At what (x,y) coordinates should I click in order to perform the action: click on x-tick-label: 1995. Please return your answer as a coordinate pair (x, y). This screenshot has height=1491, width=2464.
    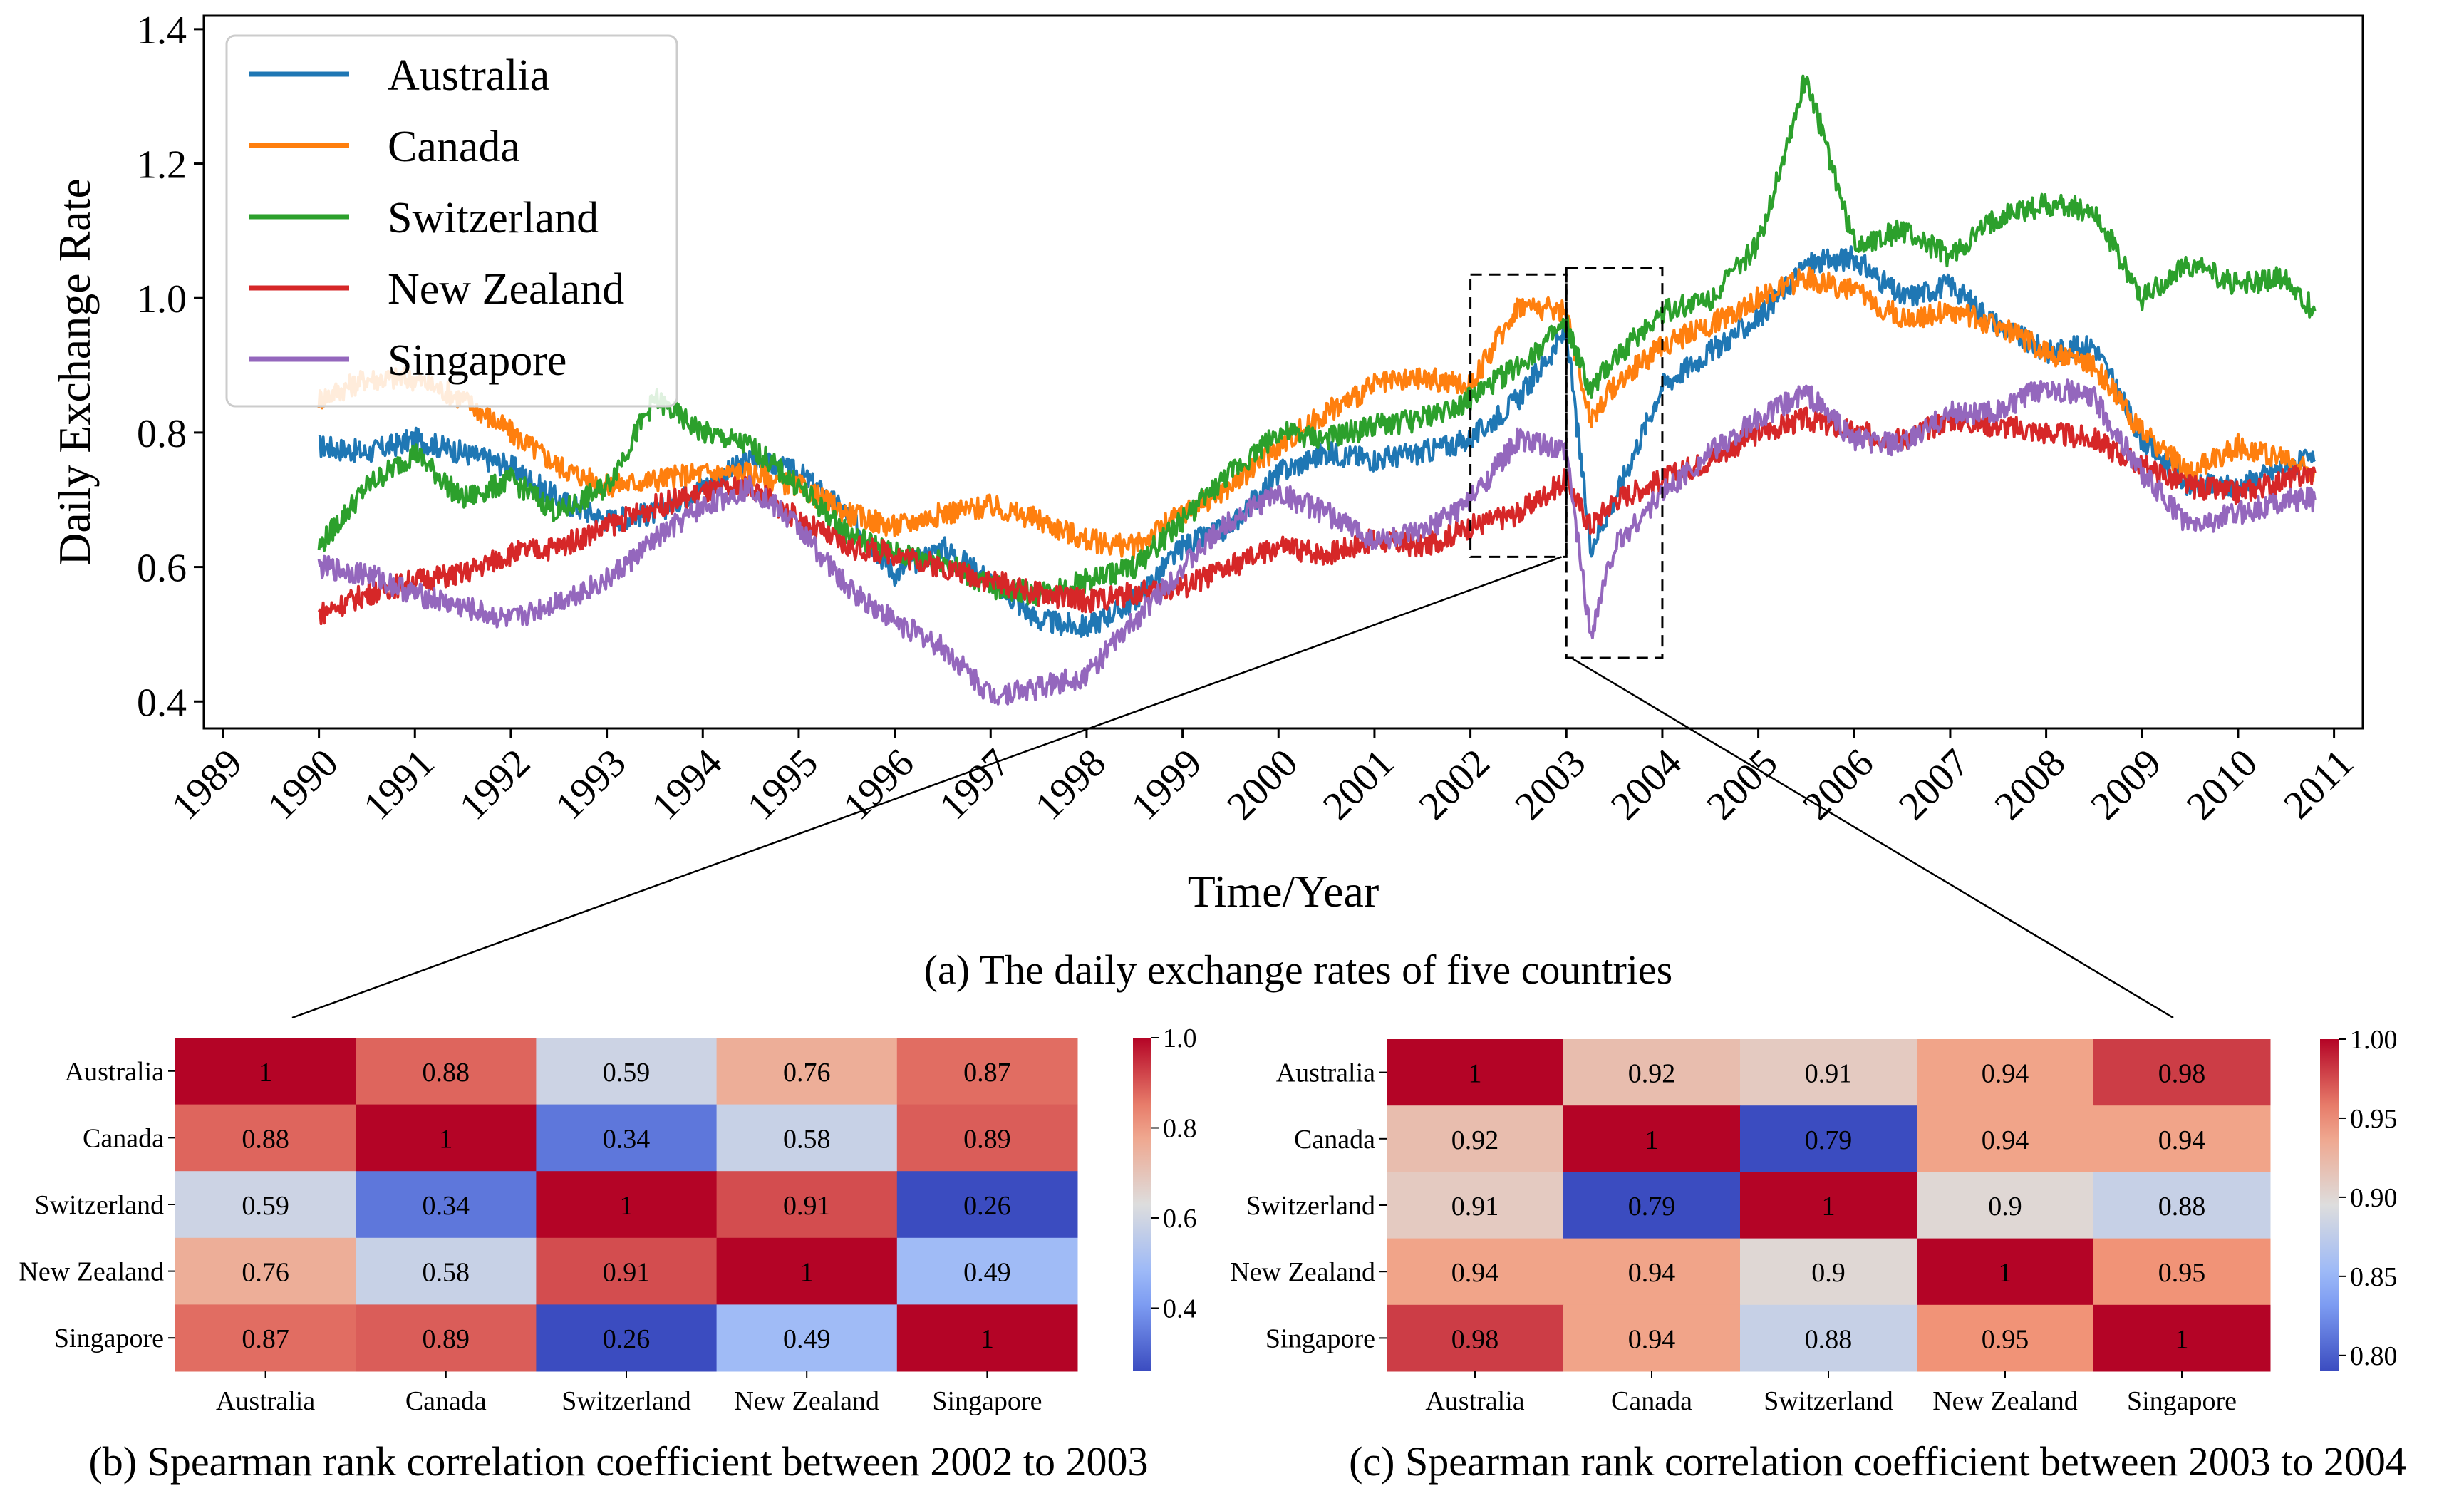
    Looking at the image, I should click on (783, 784).